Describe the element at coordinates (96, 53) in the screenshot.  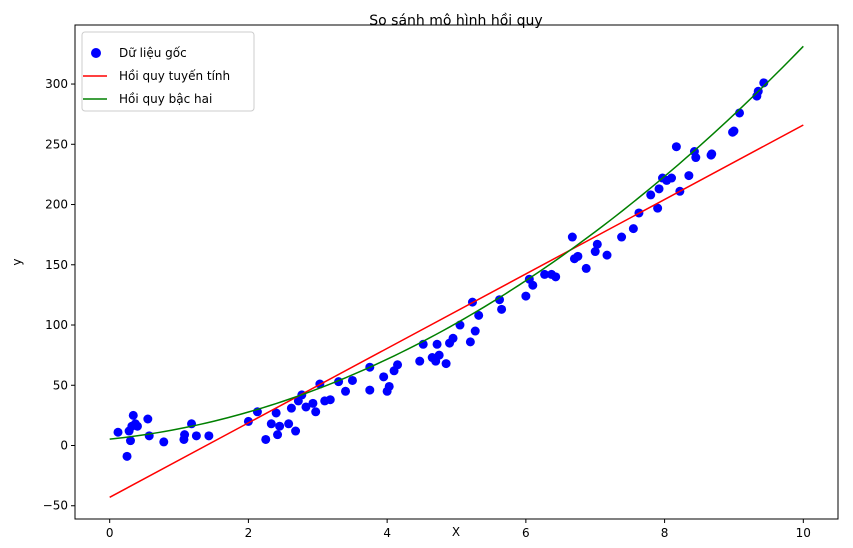
I see `legend-marker-scatter` at that location.